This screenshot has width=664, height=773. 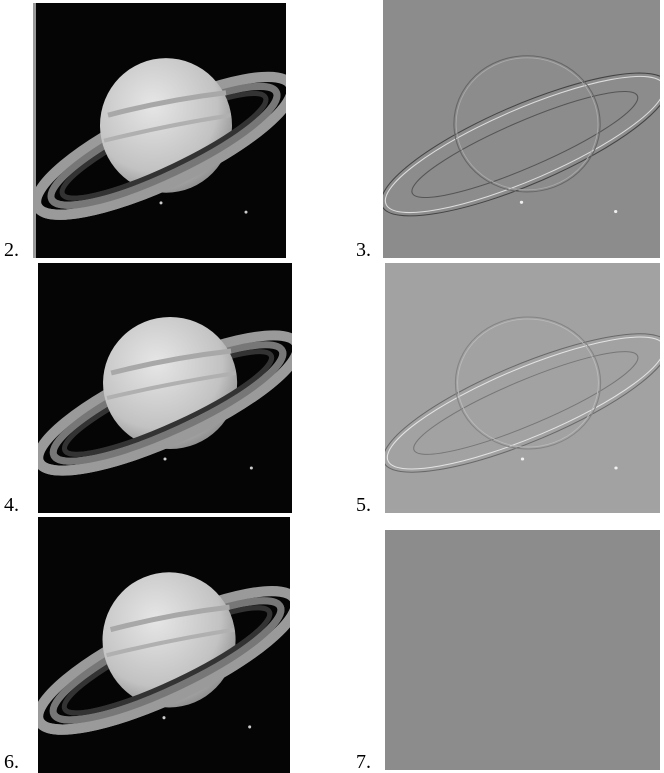 What do you see at coordinates (363, 762) in the screenshot?
I see `panel-label: 7.` at bounding box center [363, 762].